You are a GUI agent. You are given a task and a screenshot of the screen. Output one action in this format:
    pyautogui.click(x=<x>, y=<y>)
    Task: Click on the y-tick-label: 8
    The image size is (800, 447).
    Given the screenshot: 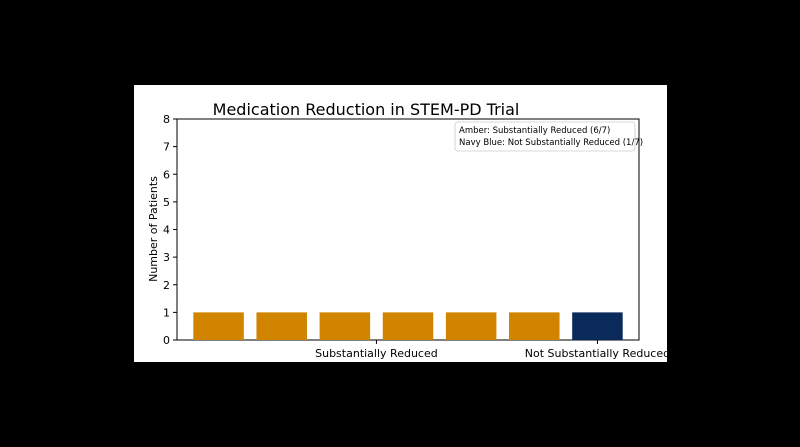 What is the action you would take?
    pyautogui.click(x=166, y=119)
    